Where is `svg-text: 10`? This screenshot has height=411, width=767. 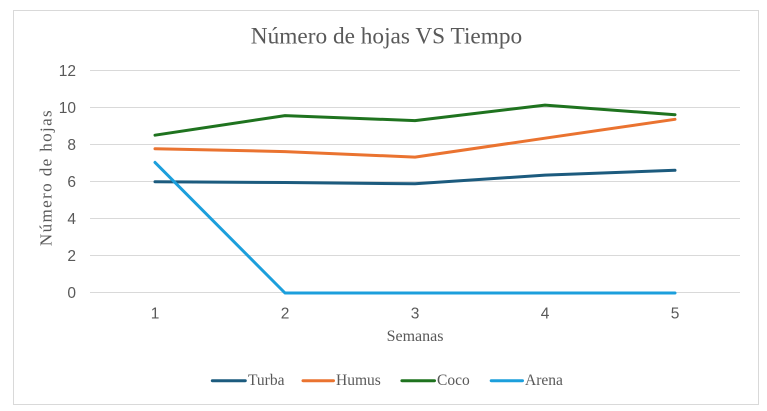 svg-text: 10 is located at coordinates (68, 108).